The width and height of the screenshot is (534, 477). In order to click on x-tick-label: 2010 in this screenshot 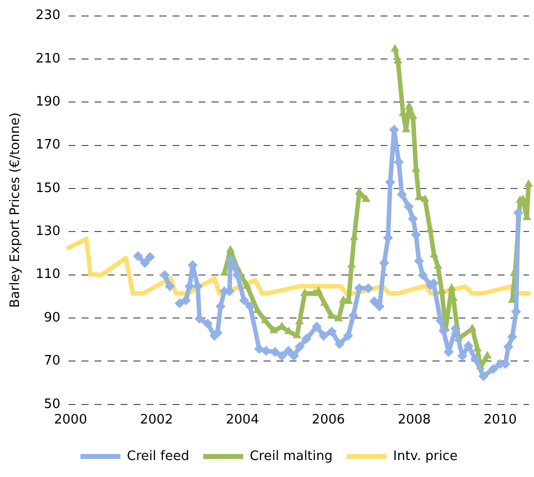, I will do `click(500, 420)`.